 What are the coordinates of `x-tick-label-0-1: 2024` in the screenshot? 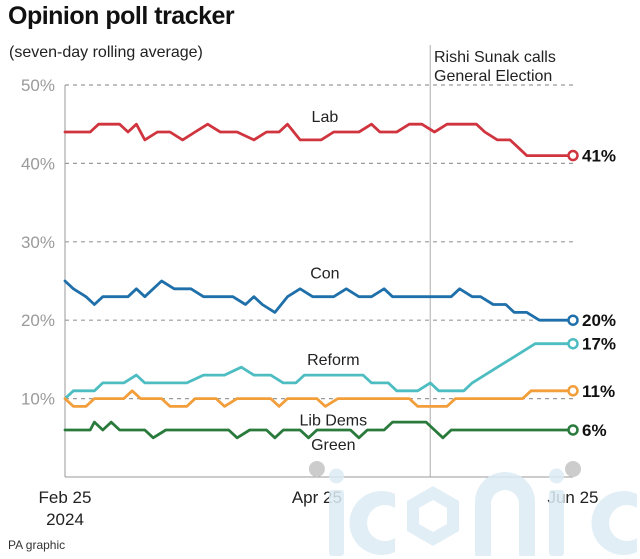 It's located at (65, 519).